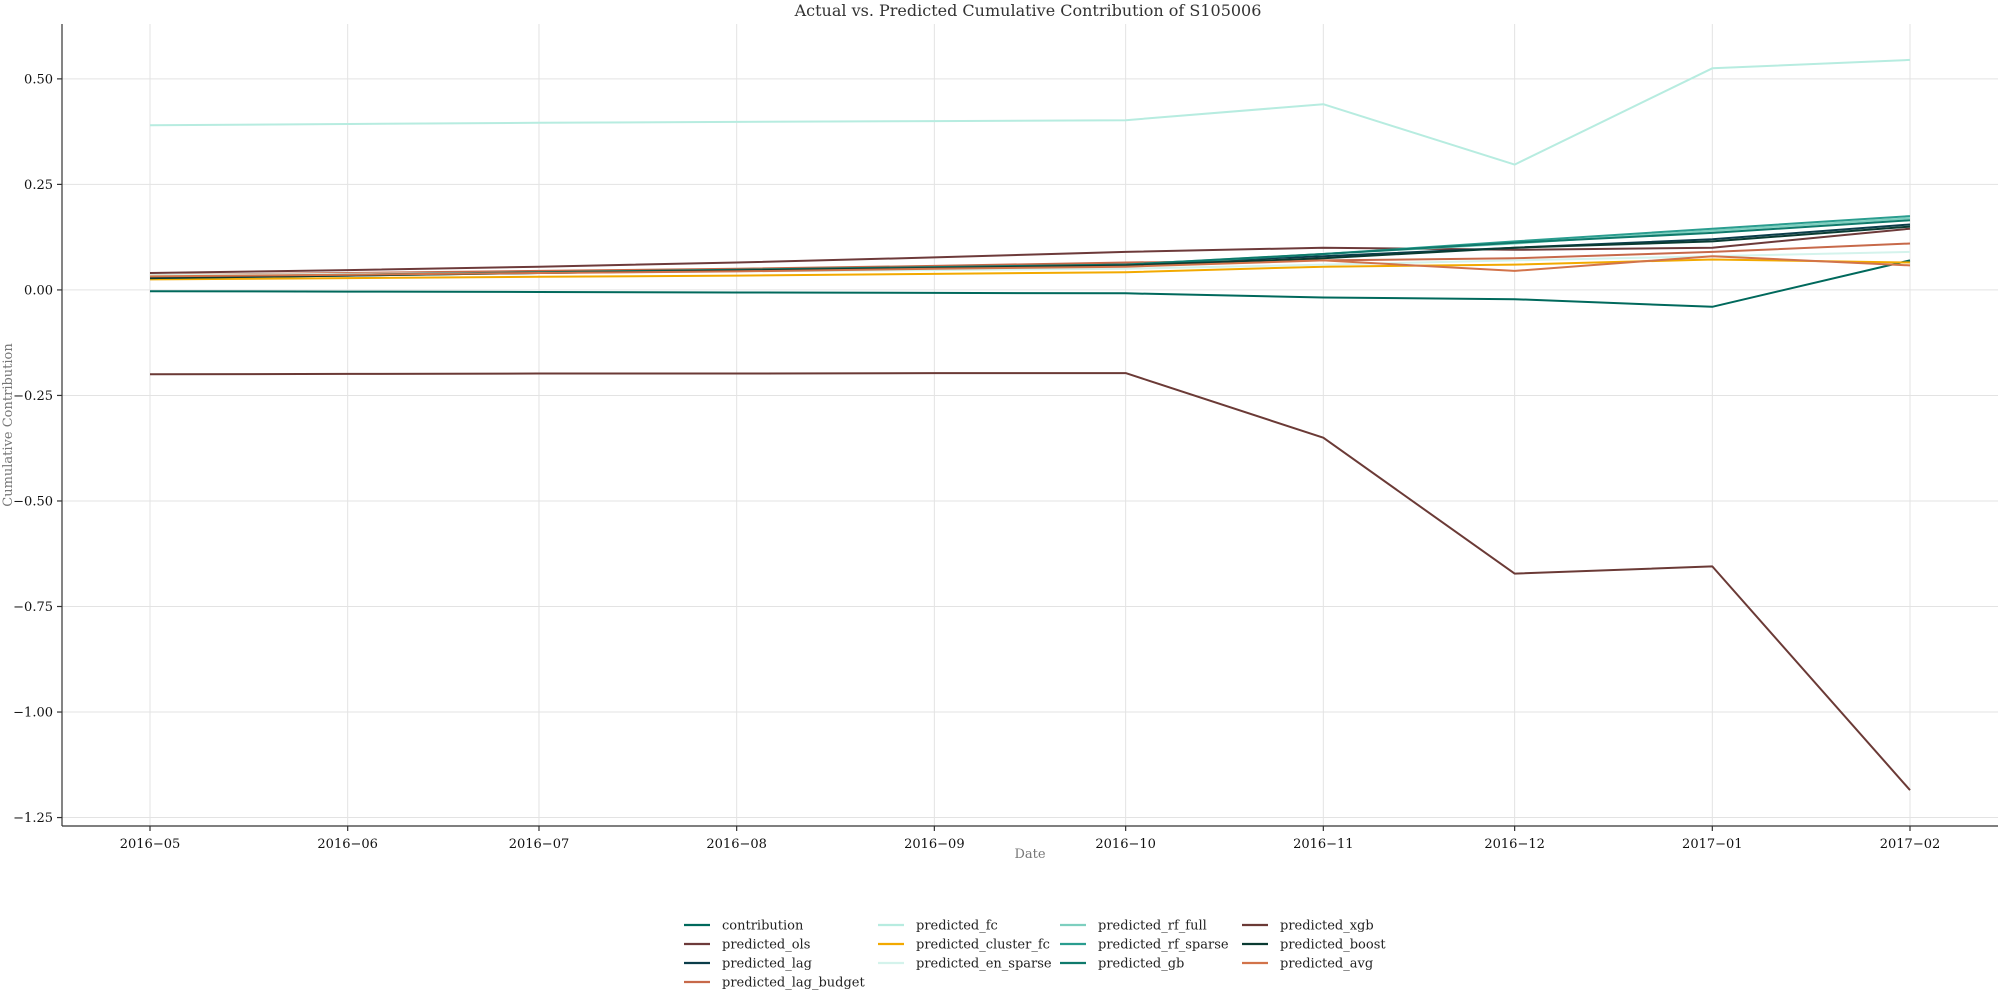 This screenshot has height=1000, width=2000. Describe the element at coordinates (33, 818) in the screenshot. I see `y-tick-label: −1.25` at that location.